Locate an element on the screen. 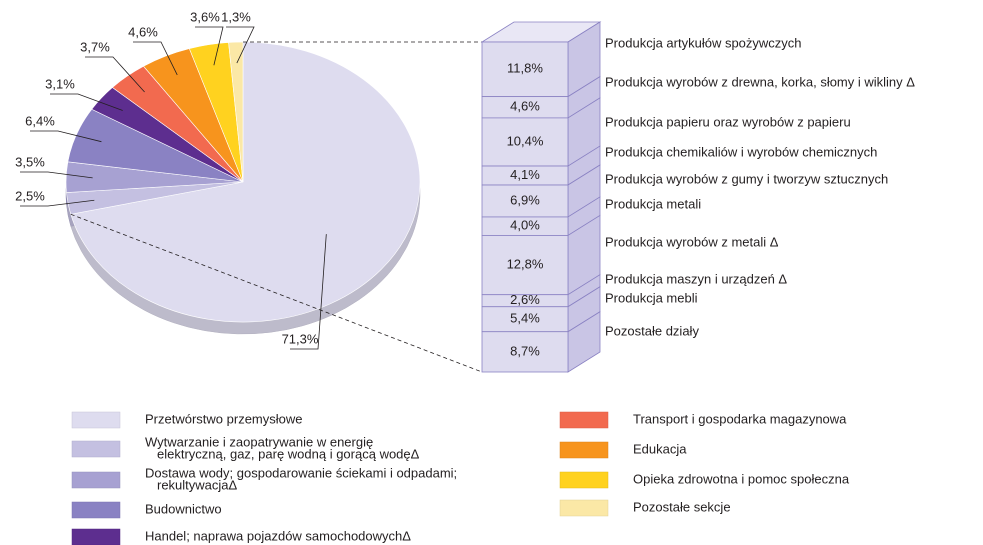 The width and height of the screenshot is (983, 545). value-label: 6,9% is located at coordinates (525, 199).